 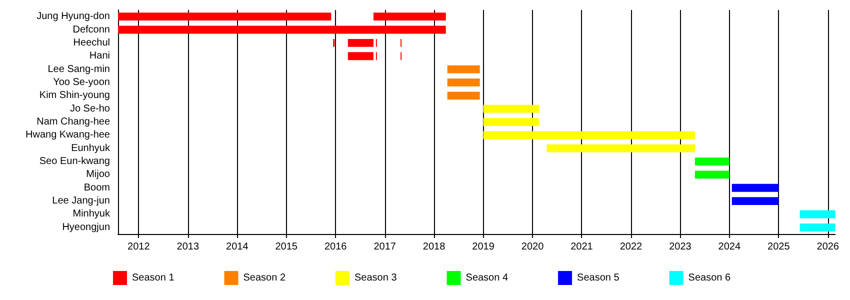 What do you see at coordinates (91, 214) in the screenshot?
I see `y-tick-label: Minhyuk` at bounding box center [91, 214].